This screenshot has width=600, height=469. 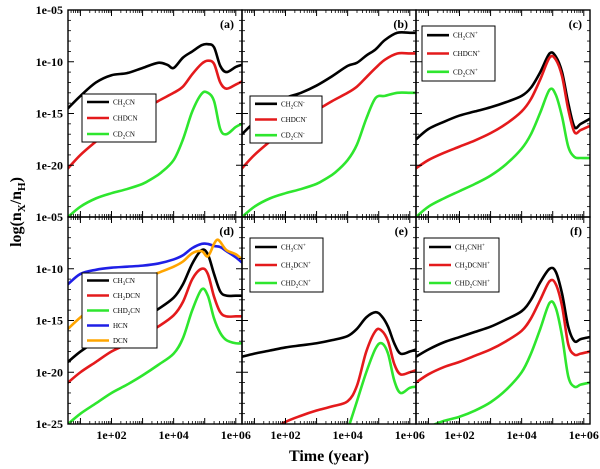 I want to click on series-line-CHDCN+, so click(x=503, y=112).